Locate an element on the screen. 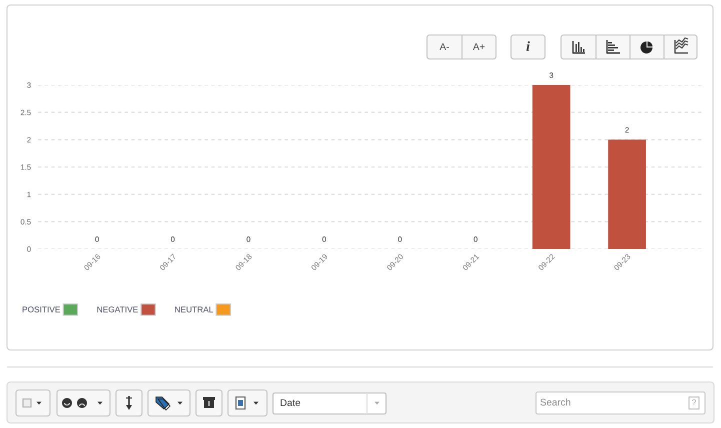 The height and width of the screenshot is (428, 721). legend-label: NEUTRAL is located at coordinates (194, 309).